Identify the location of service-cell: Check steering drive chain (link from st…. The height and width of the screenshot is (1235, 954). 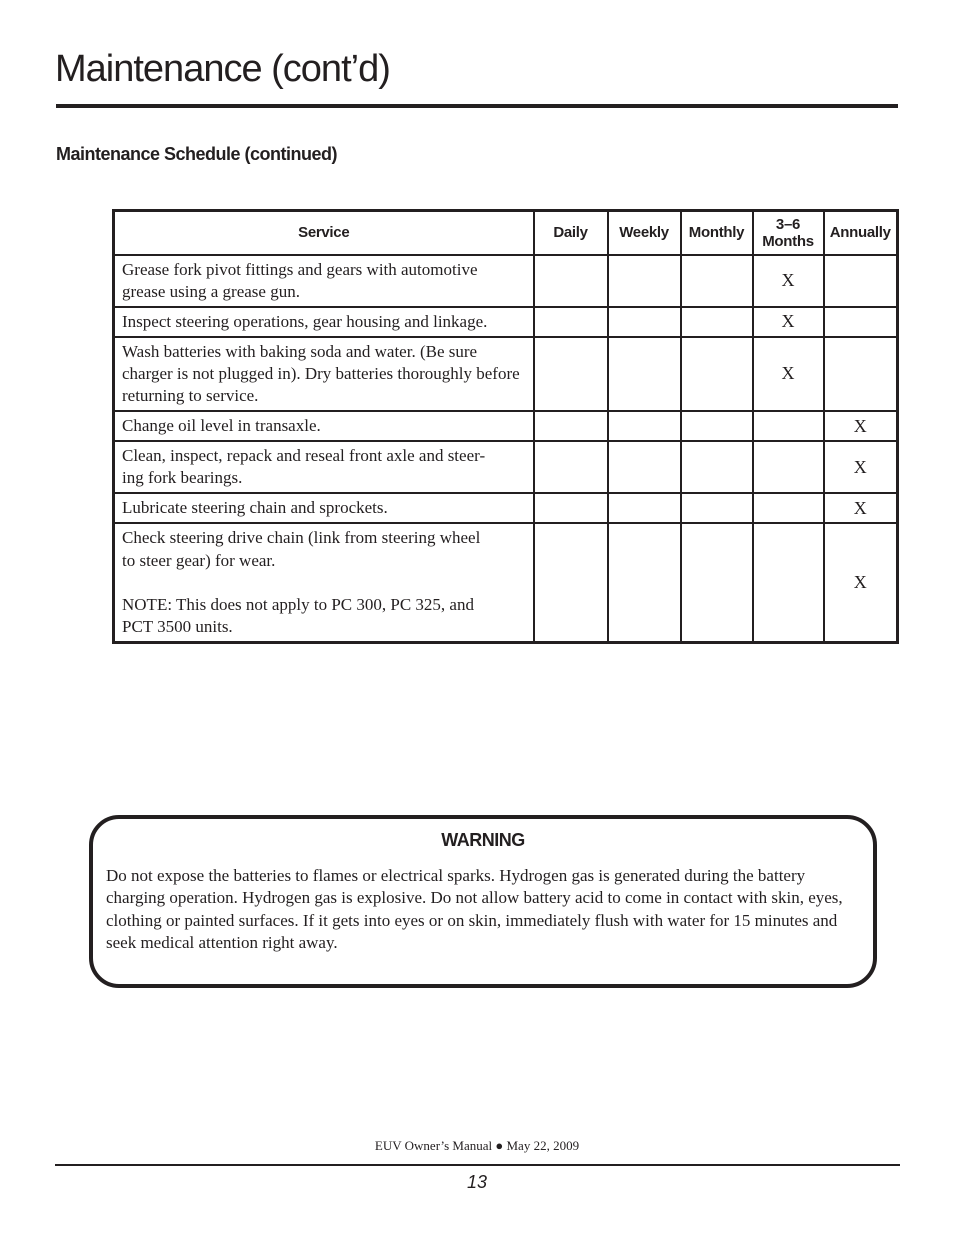
(323, 583).